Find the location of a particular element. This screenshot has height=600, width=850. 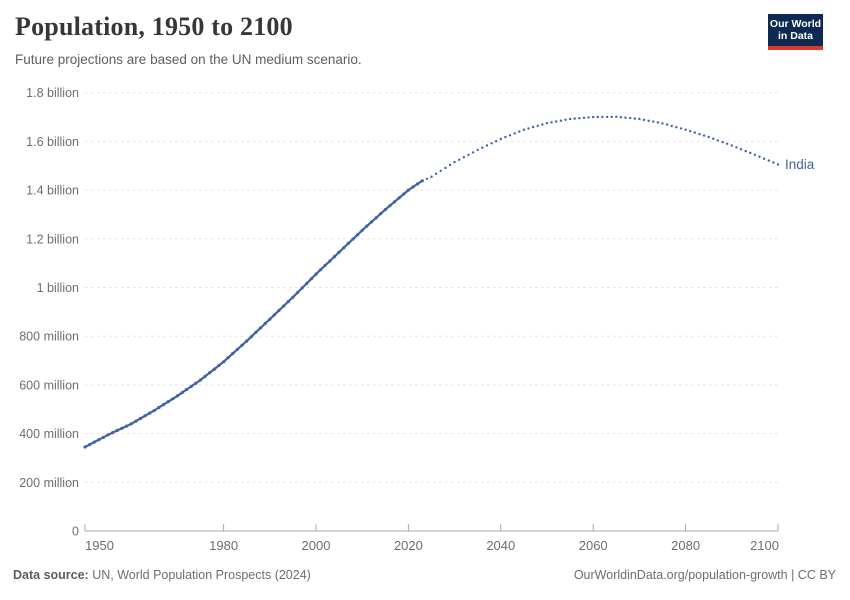

series-label-india: India is located at coordinates (800, 164).